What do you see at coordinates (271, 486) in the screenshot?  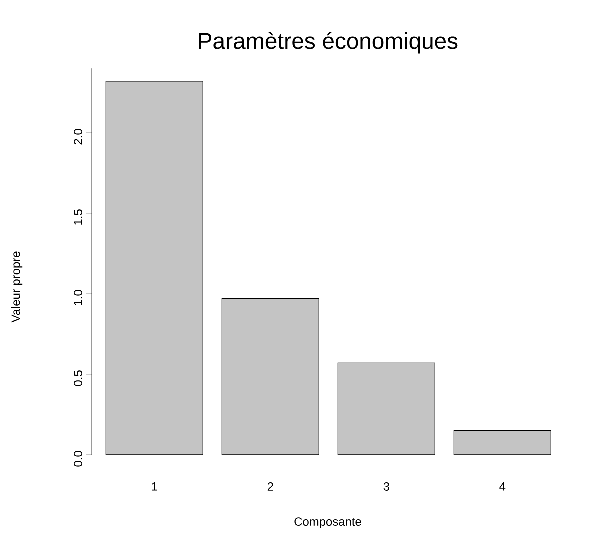 I see `x-tick-label: 2` at bounding box center [271, 486].